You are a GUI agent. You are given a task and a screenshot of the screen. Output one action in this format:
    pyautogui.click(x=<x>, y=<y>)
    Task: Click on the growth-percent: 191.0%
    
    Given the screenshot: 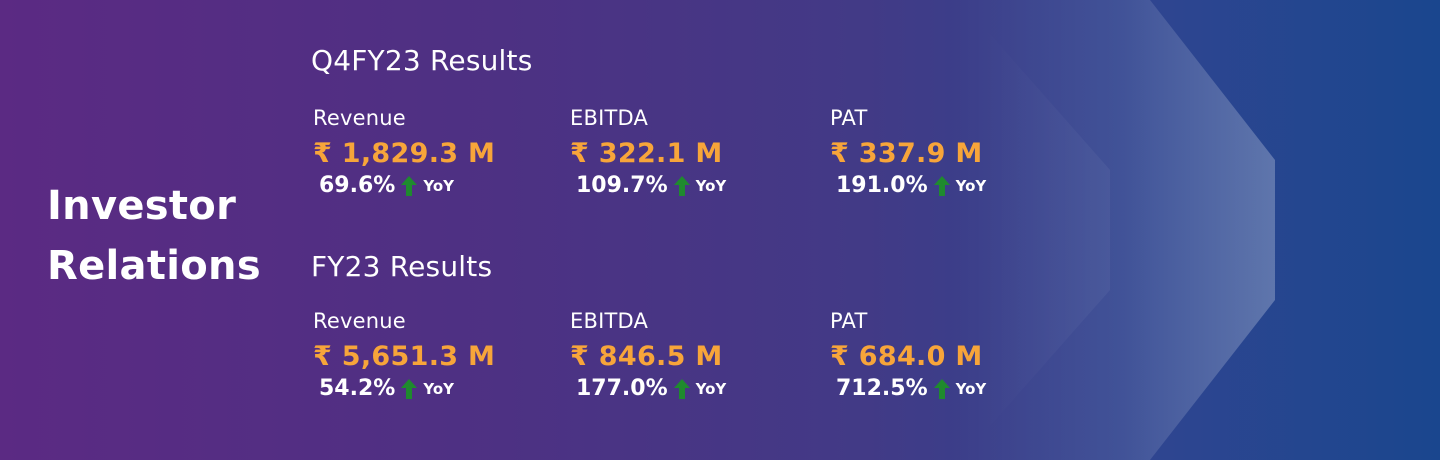 What is the action you would take?
    pyautogui.click(x=882, y=185)
    